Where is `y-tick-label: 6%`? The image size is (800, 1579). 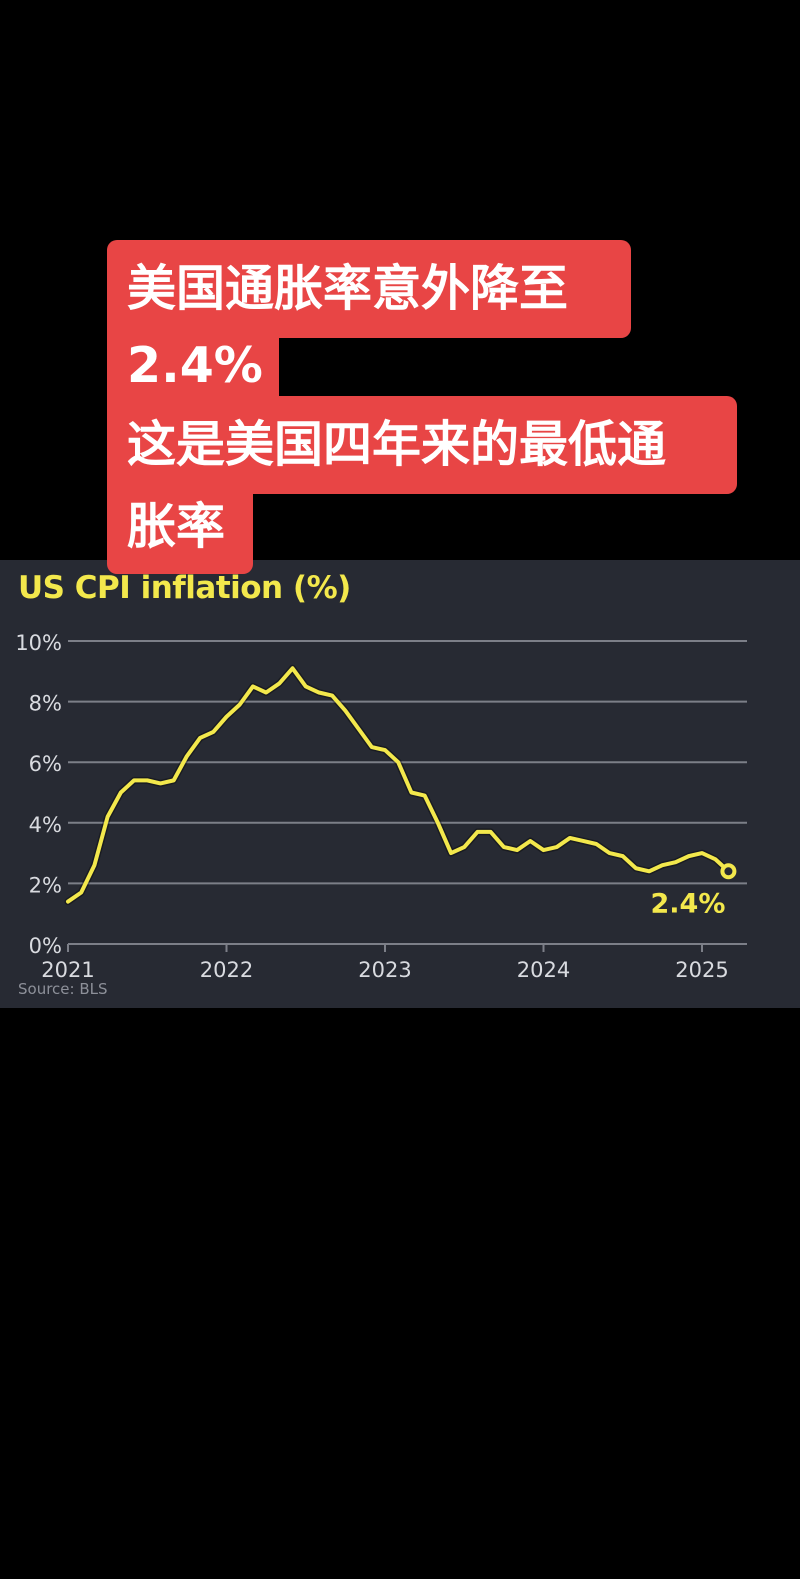 y-tick-label: 6% is located at coordinates (45, 764).